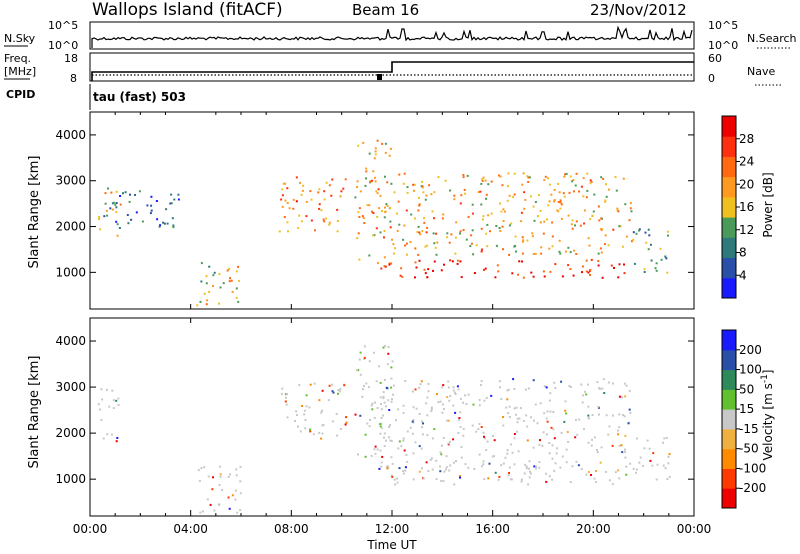  Describe the element at coordinates (70, 227) in the screenshot. I see `range-tick-label: 2000` at that location.